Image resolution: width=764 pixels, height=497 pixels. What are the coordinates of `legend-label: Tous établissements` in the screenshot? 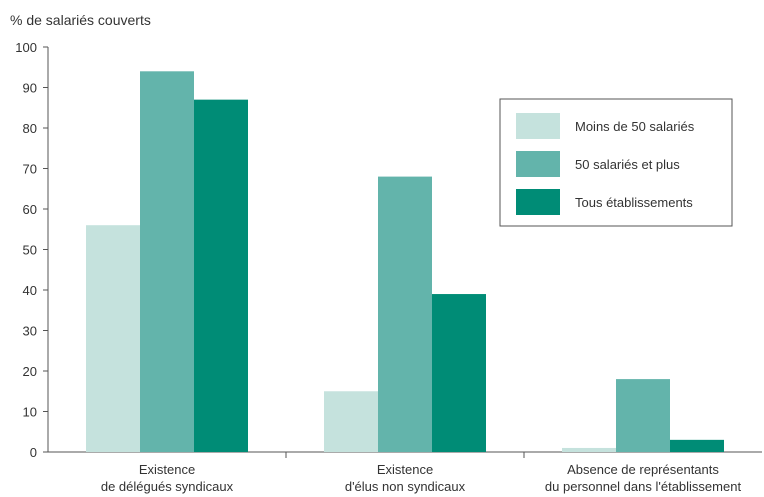 It's located at (634, 202).